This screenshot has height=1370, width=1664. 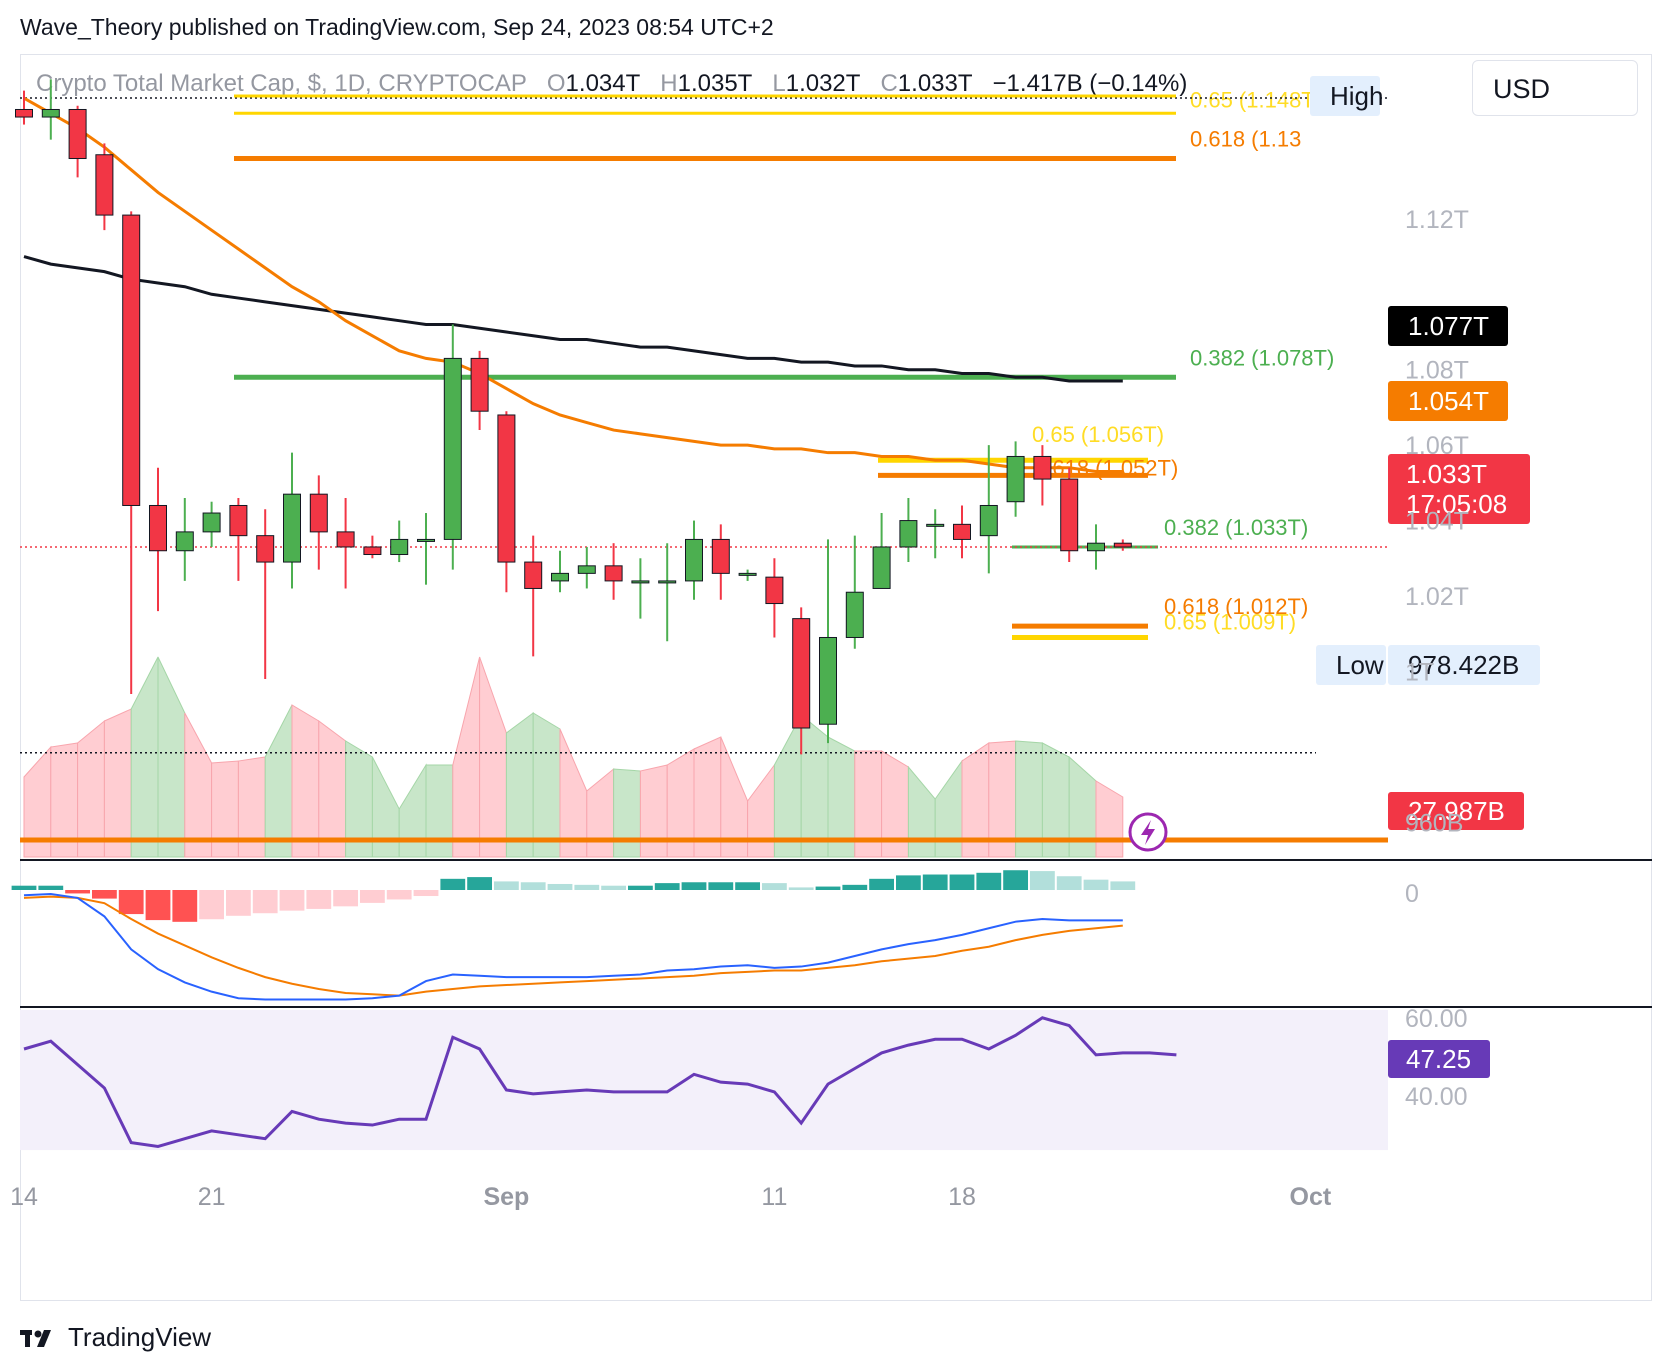 I want to click on time-axis-tick: 14, so click(x=24, y=1197).